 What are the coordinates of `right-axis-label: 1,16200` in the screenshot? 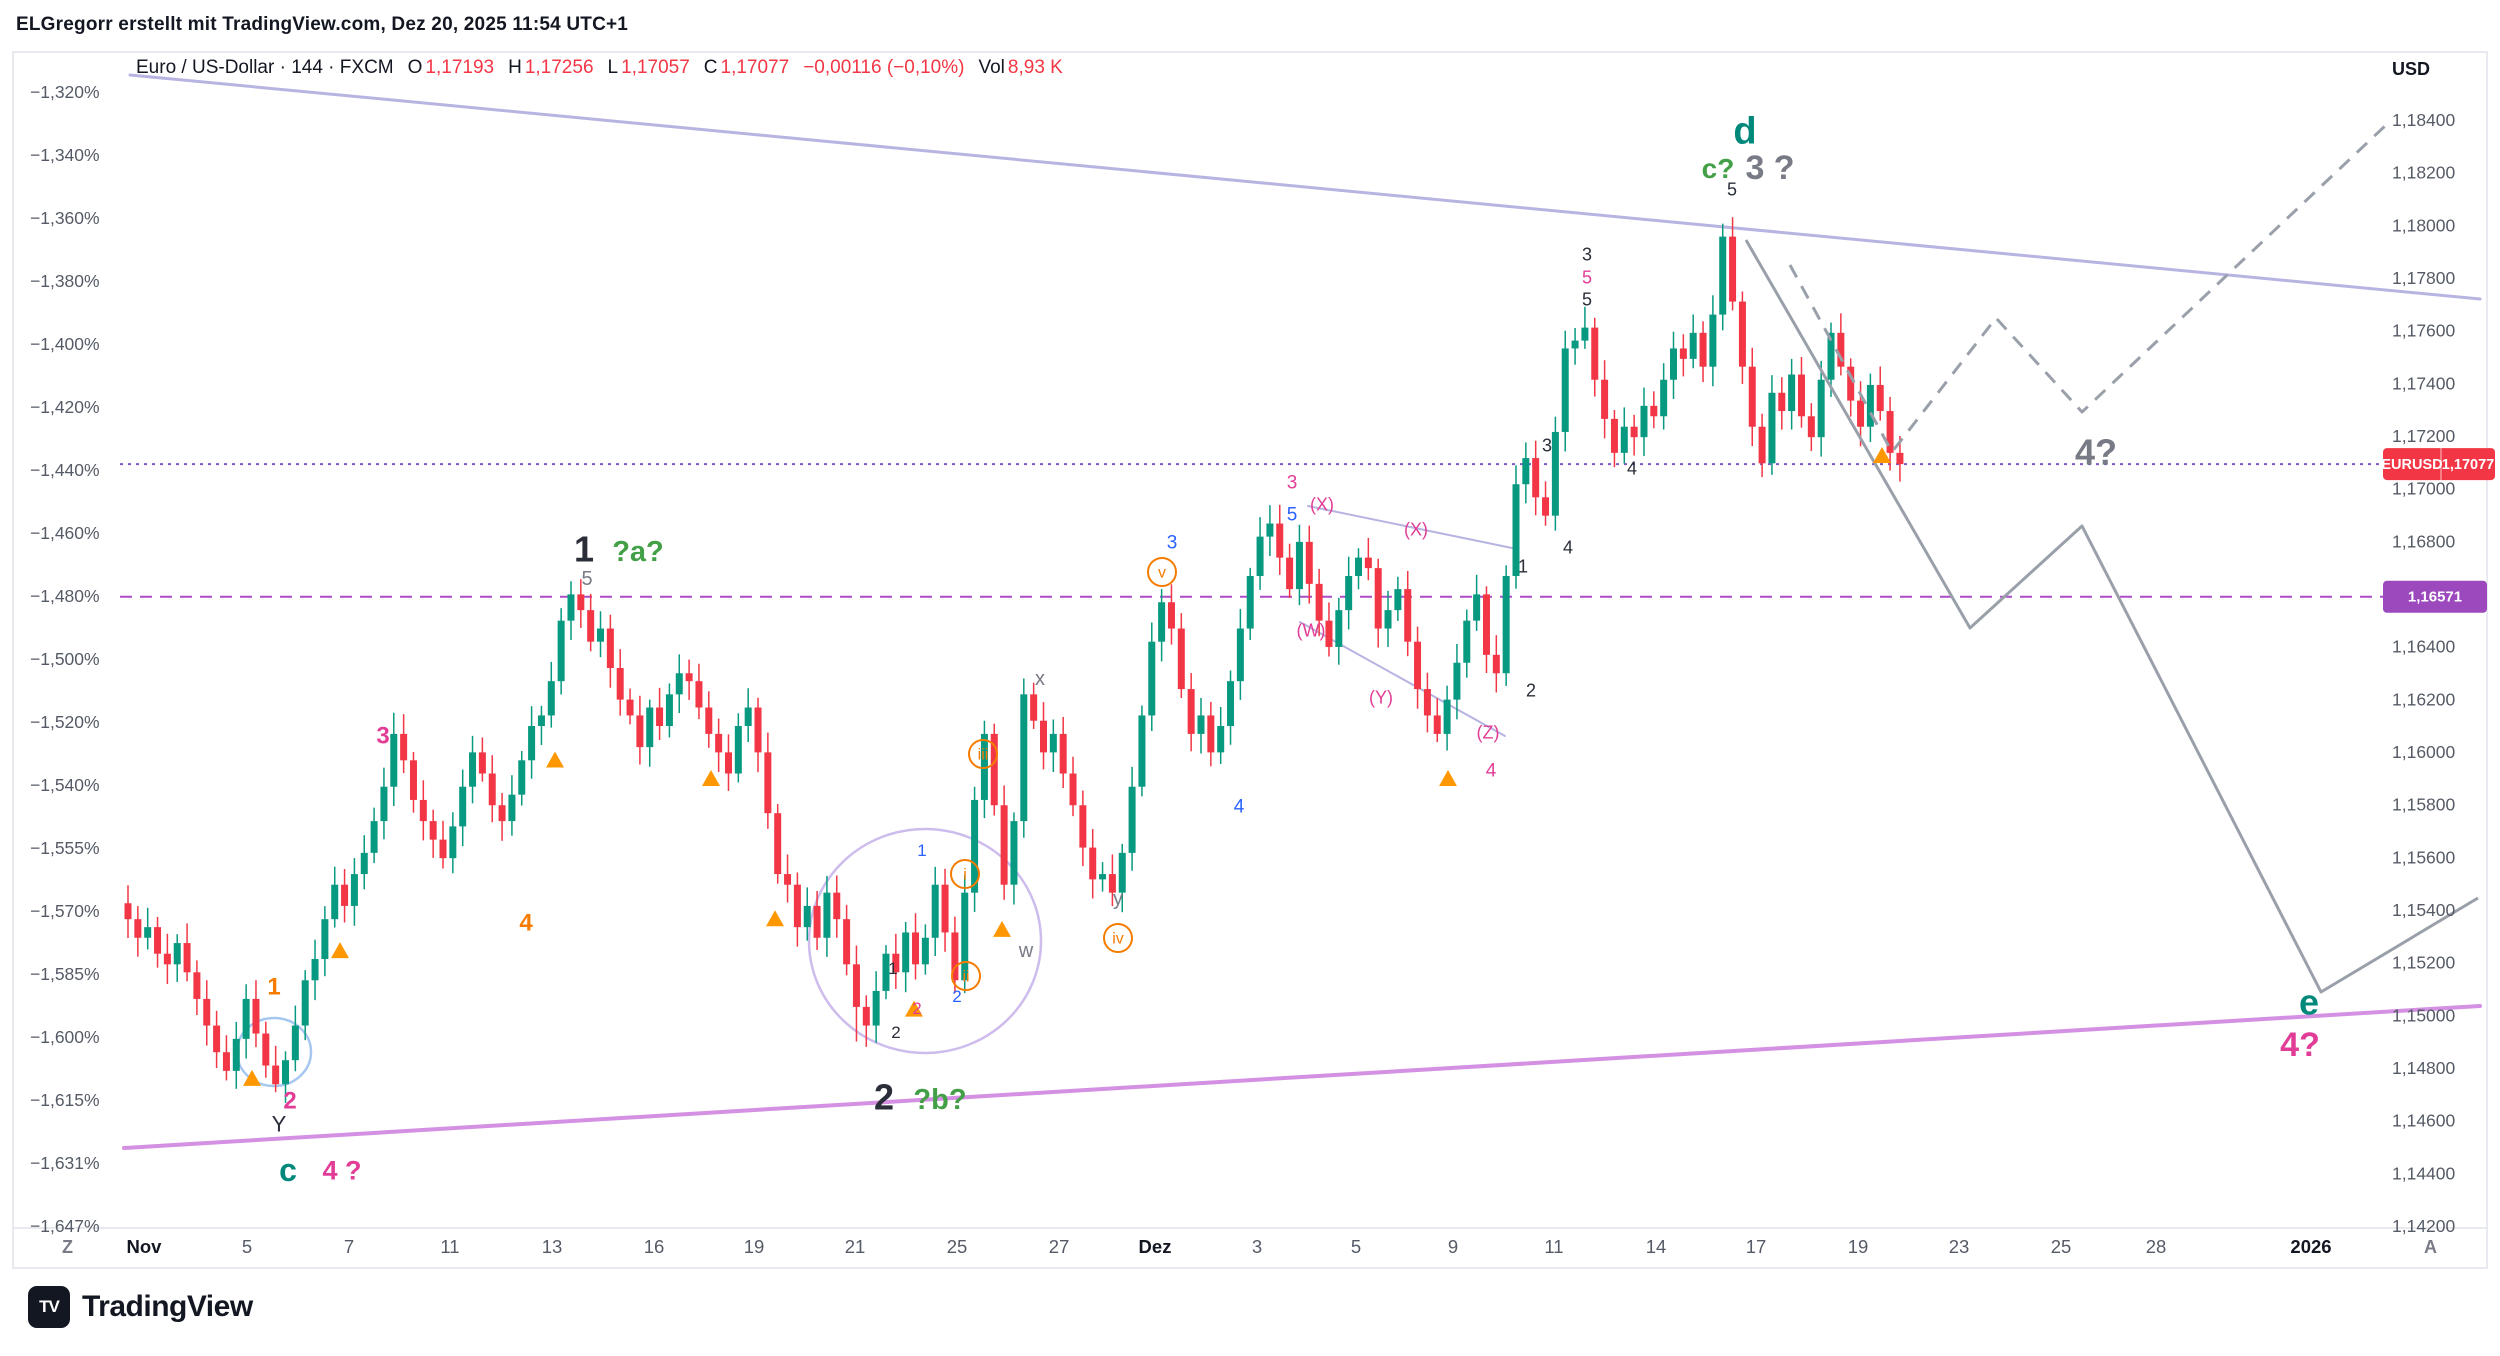 It's located at (2424, 699).